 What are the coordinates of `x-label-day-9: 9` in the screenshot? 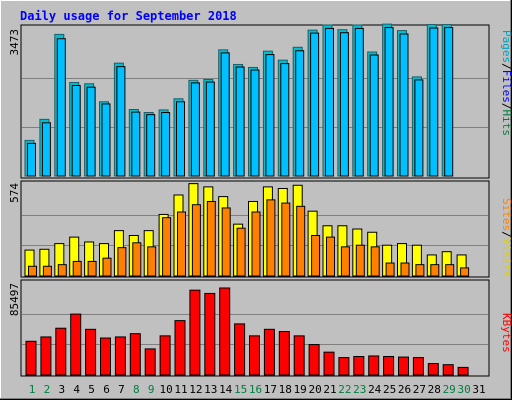 It's located at (151, 389).